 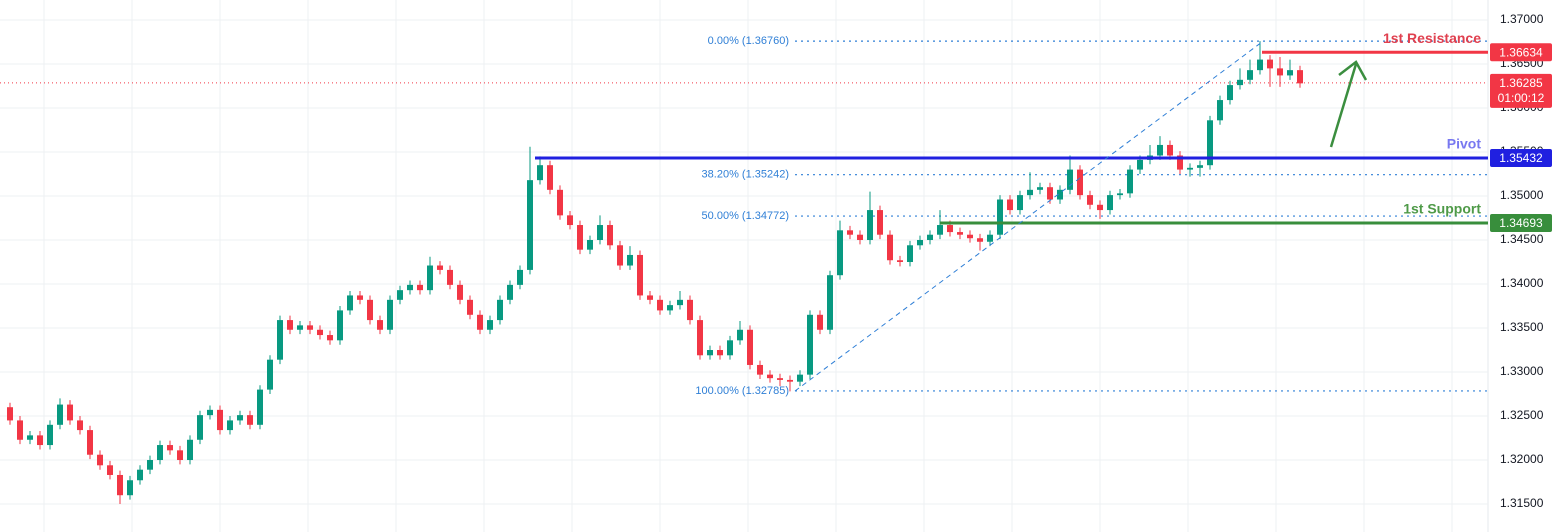 I want to click on level-label: 1st Support, so click(x=1442, y=209).